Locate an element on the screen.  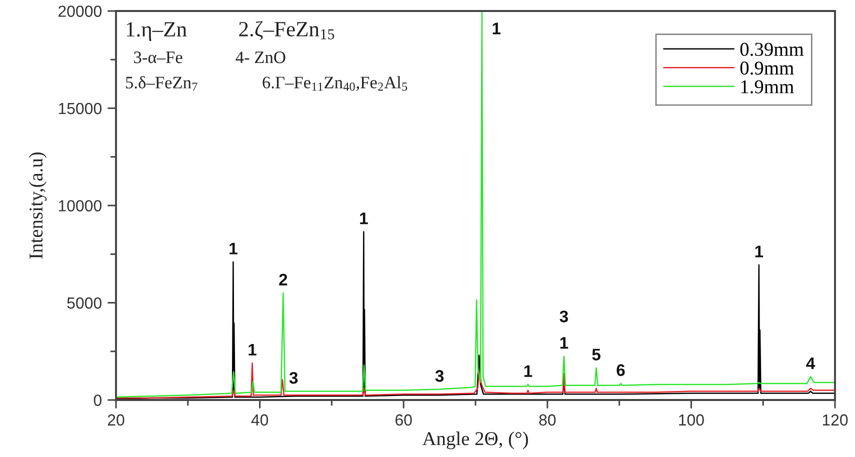
x-tick-label: 40 is located at coordinates (259, 420).